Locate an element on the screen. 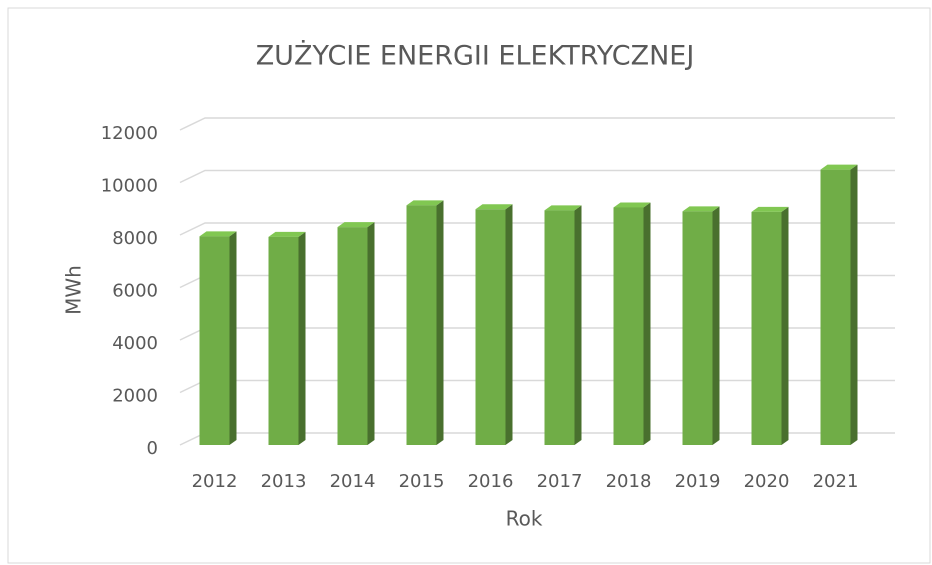 This screenshot has height=565, width=932. x-tick-label: 2019 is located at coordinates (698, 481).